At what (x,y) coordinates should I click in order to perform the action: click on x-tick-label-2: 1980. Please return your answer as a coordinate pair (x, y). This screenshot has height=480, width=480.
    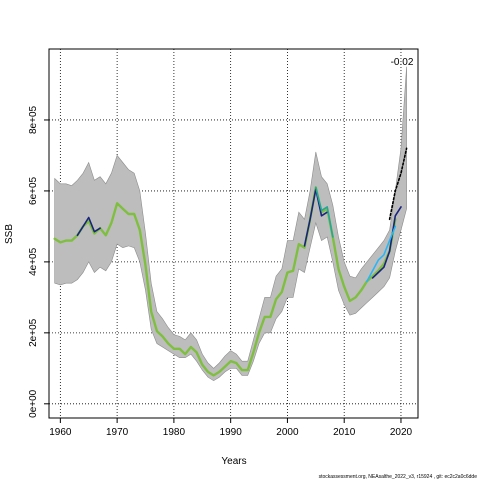
    Looking at the image, I should click on (174, 432).